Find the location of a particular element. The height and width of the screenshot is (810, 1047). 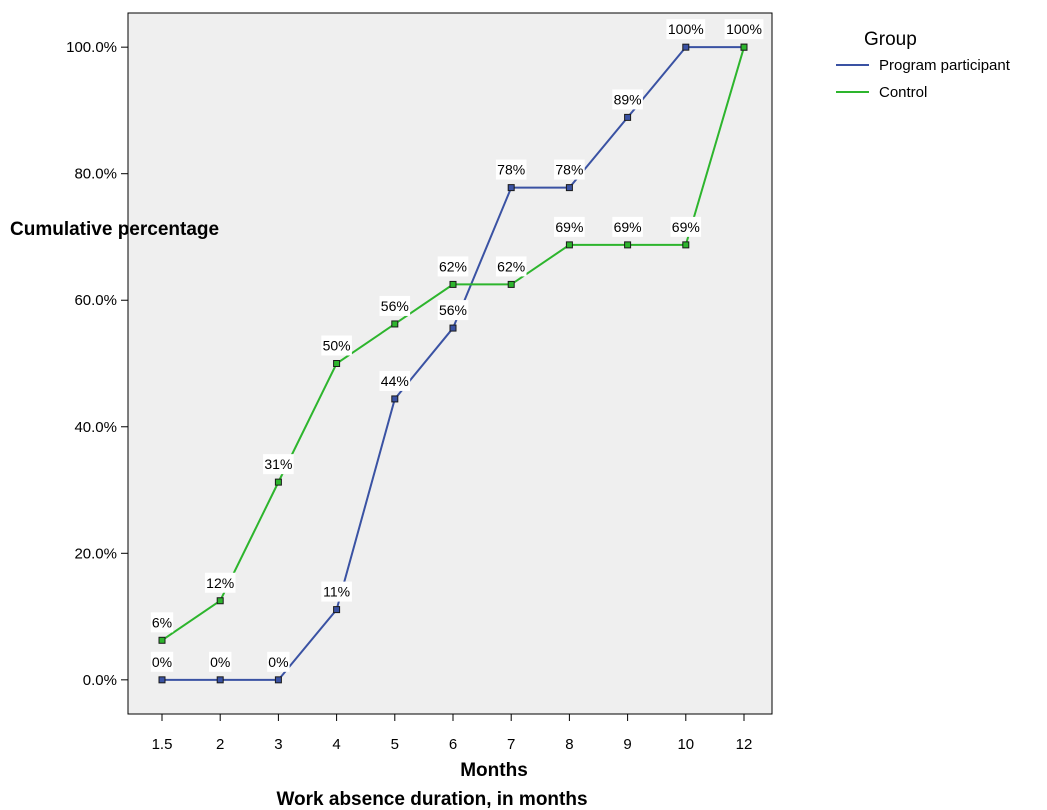

data-label-control: 50% is located at coordinates (337, 346).